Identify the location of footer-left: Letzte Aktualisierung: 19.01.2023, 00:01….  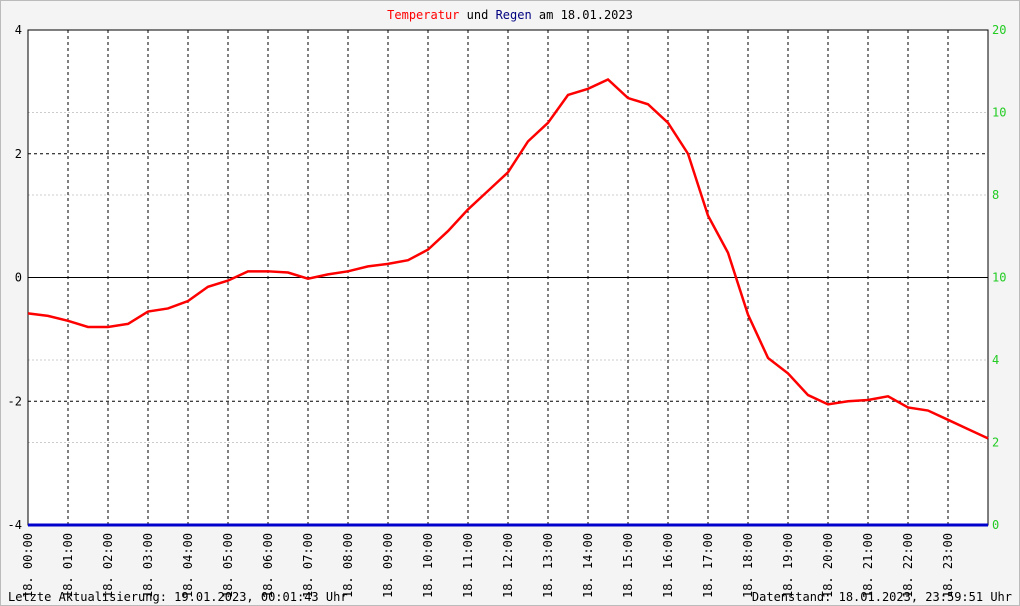
(178, 597).